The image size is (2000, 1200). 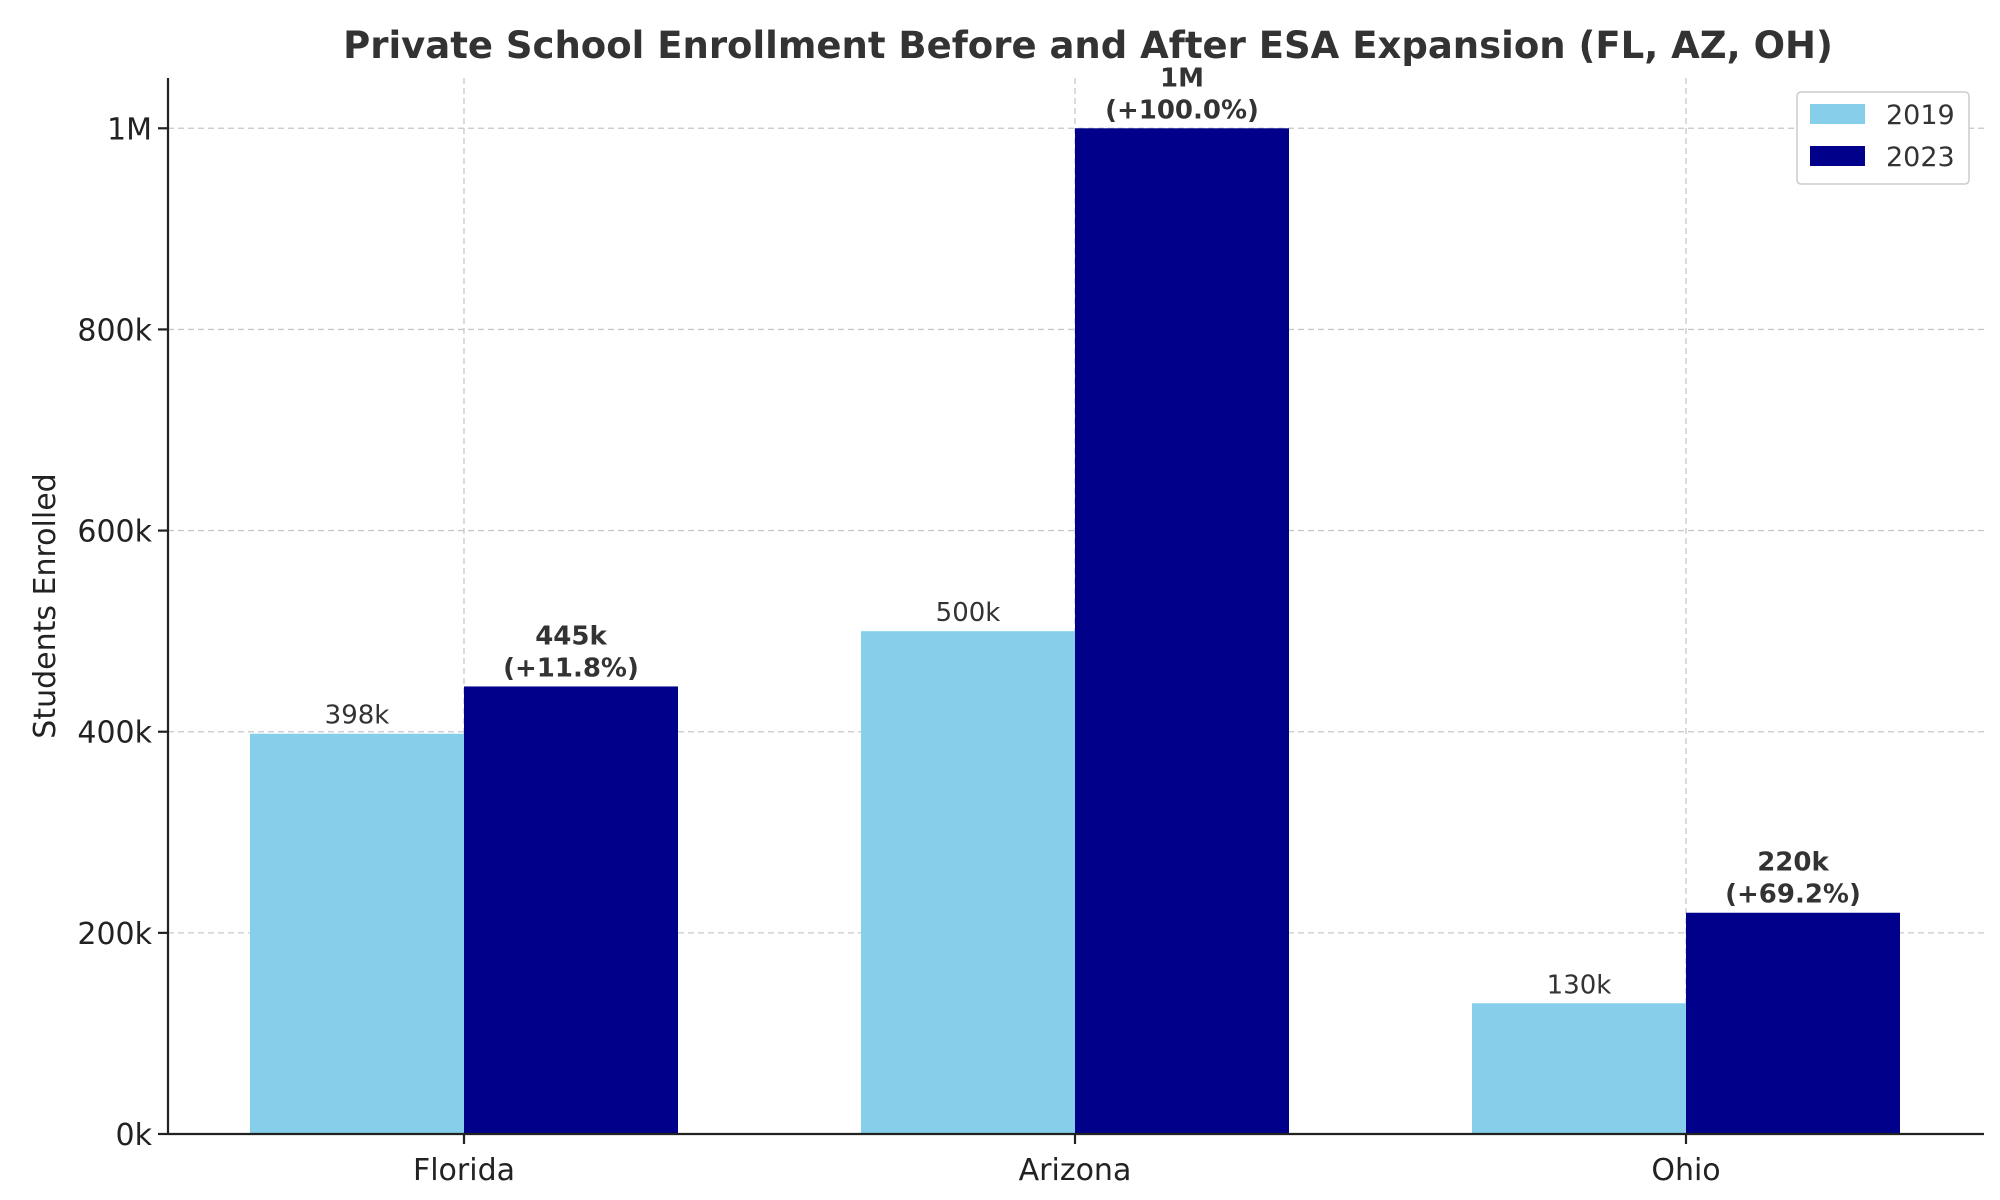 What do you see at coordinates (1685, 1170) in the screenshot?
I see `x-tick-label-ohio: Ohio` at bounding box center [1685, 1170].